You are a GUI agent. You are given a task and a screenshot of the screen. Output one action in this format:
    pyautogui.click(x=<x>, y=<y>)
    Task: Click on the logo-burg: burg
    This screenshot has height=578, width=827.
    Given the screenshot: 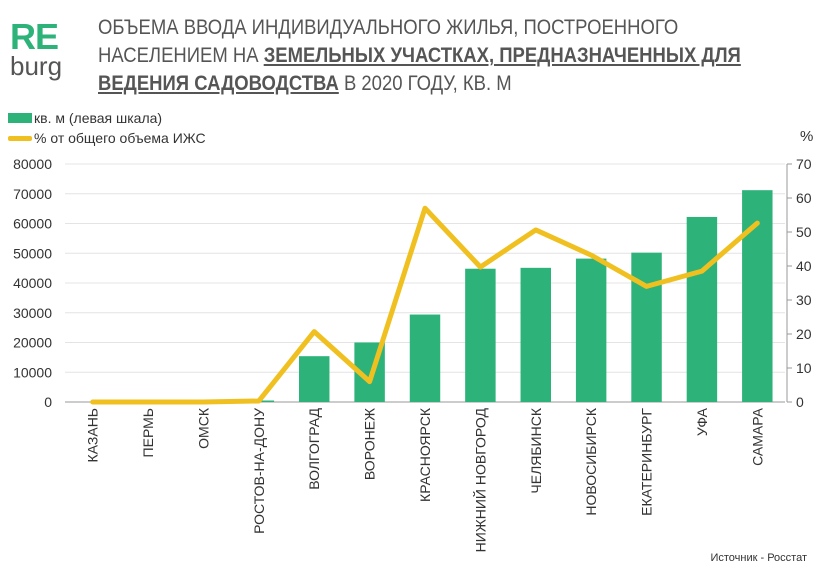 What is the action you would take?
    pyautogui.click(x=36, y=66)
    